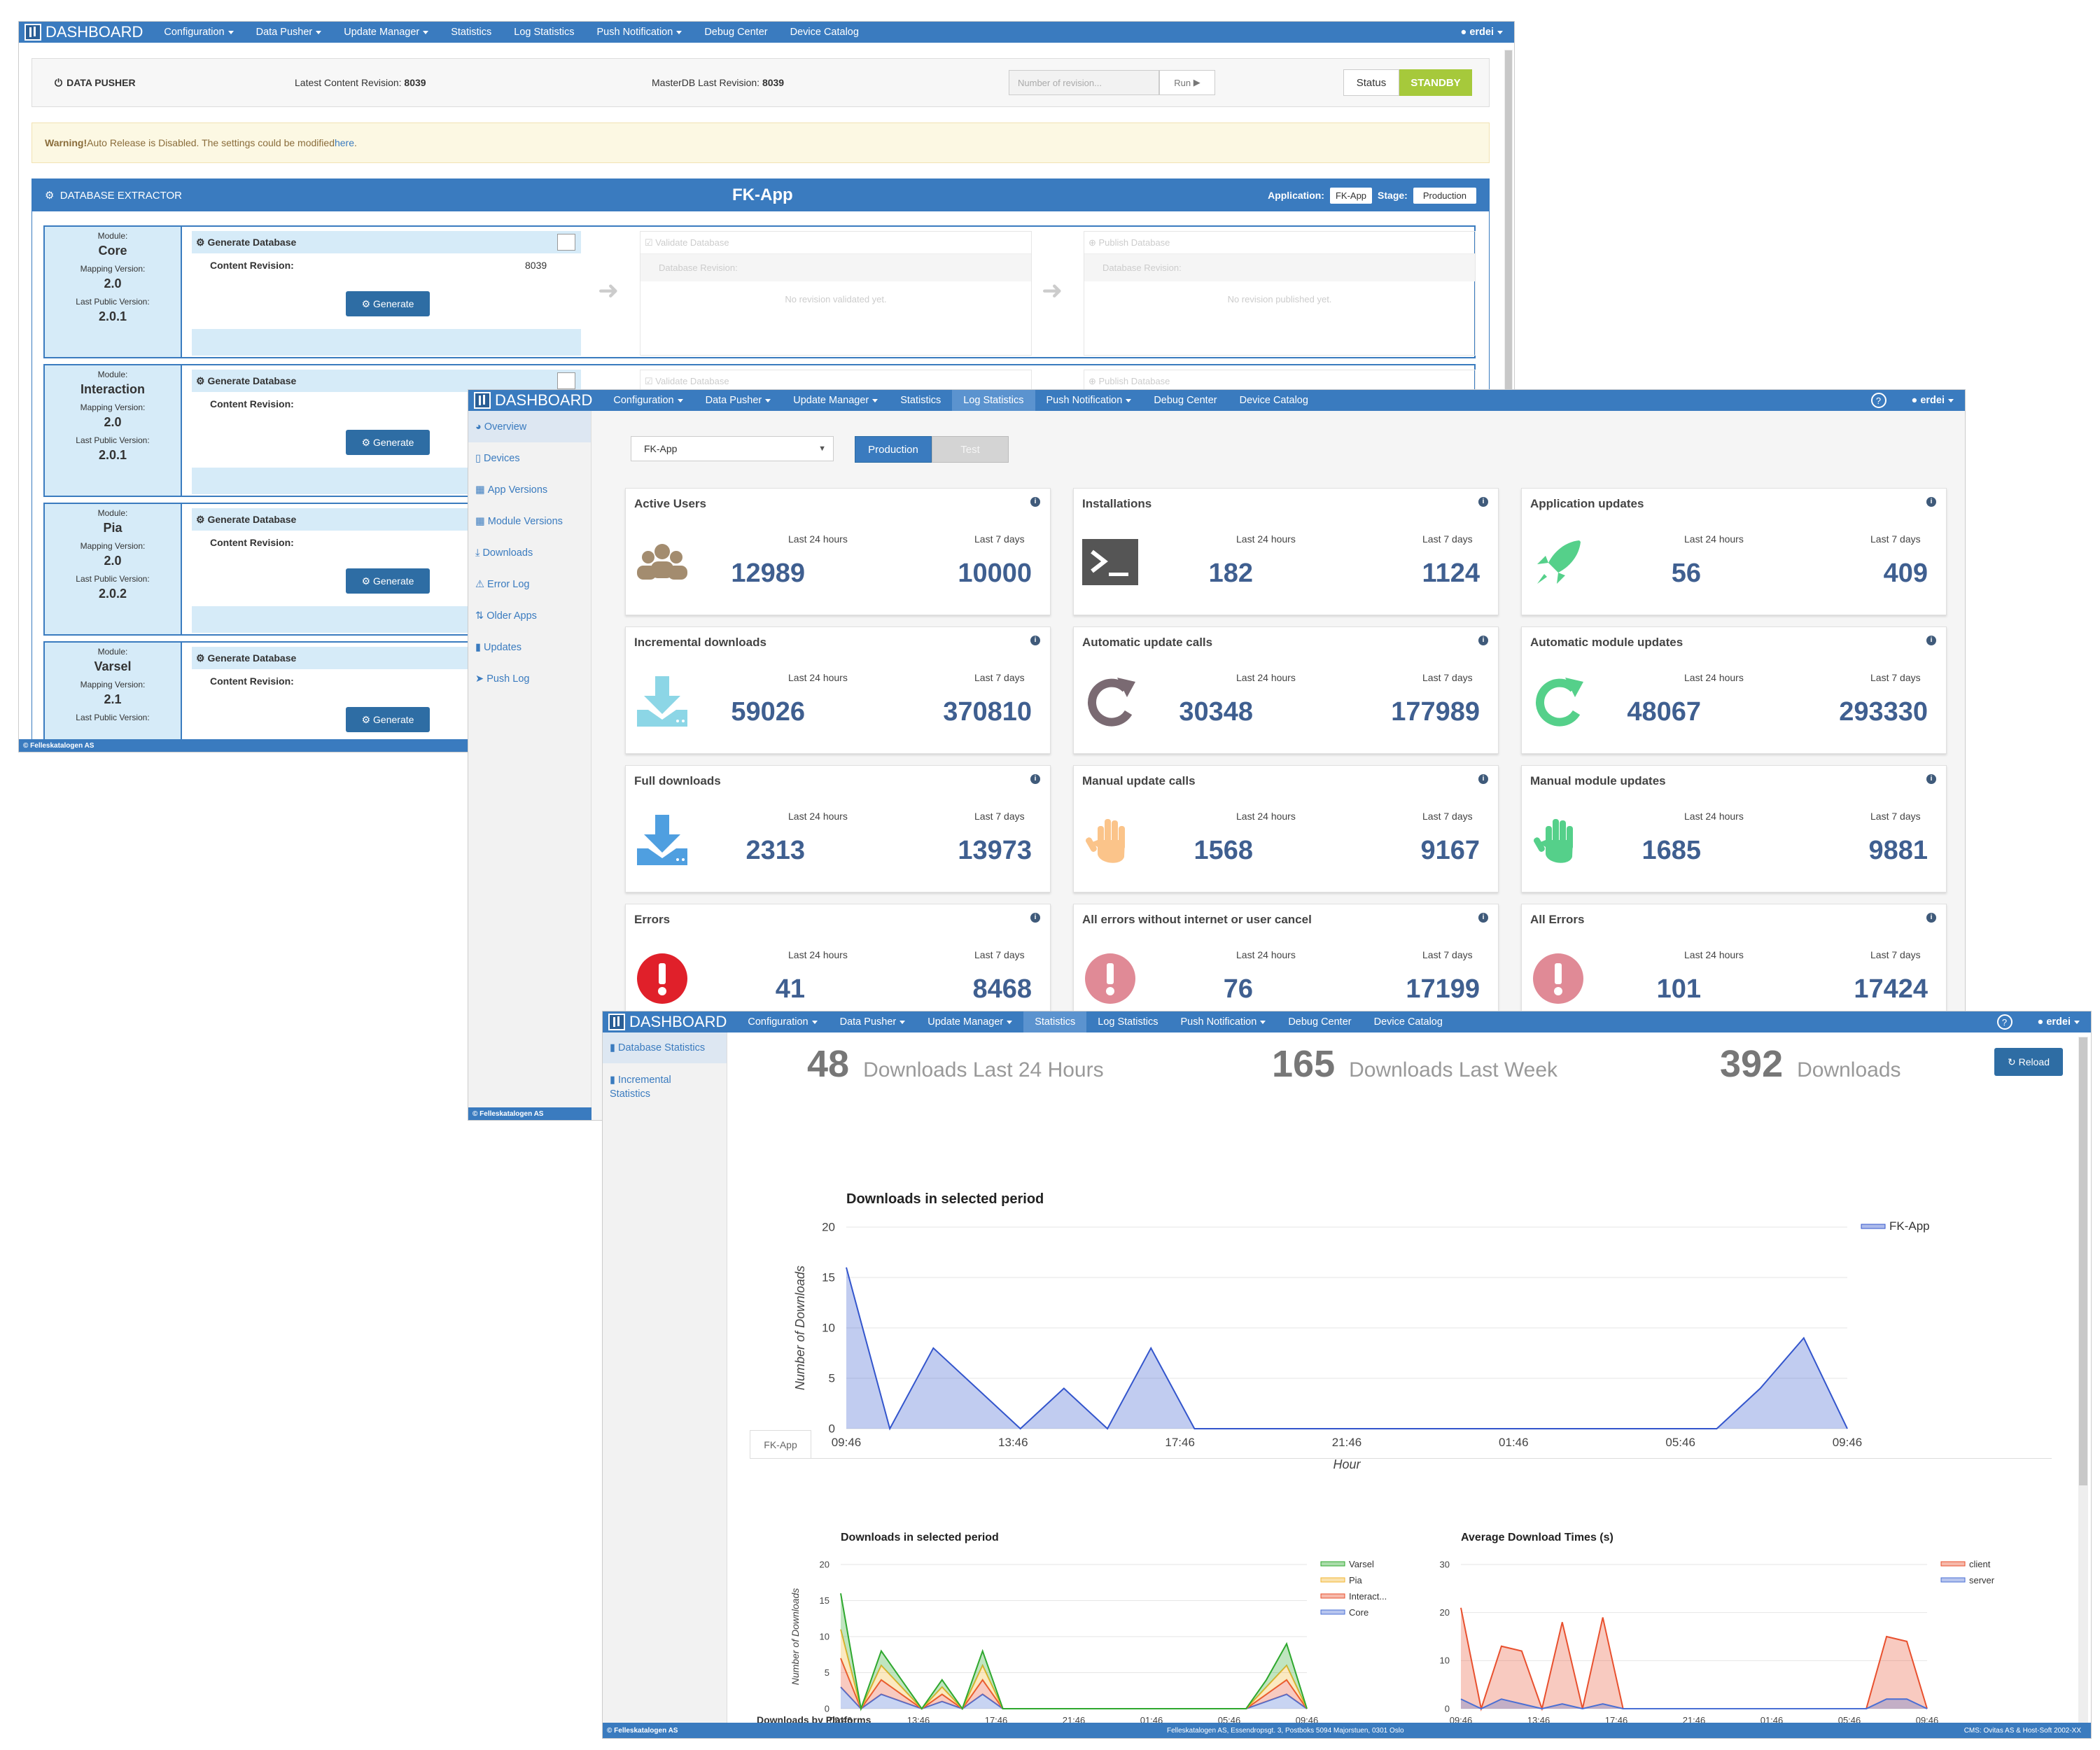 This screenshot has width=2100, height=1750. Describe the element at coordinates (1435, 712) in the screenshot. I see `value-7d: 177989` at that location.